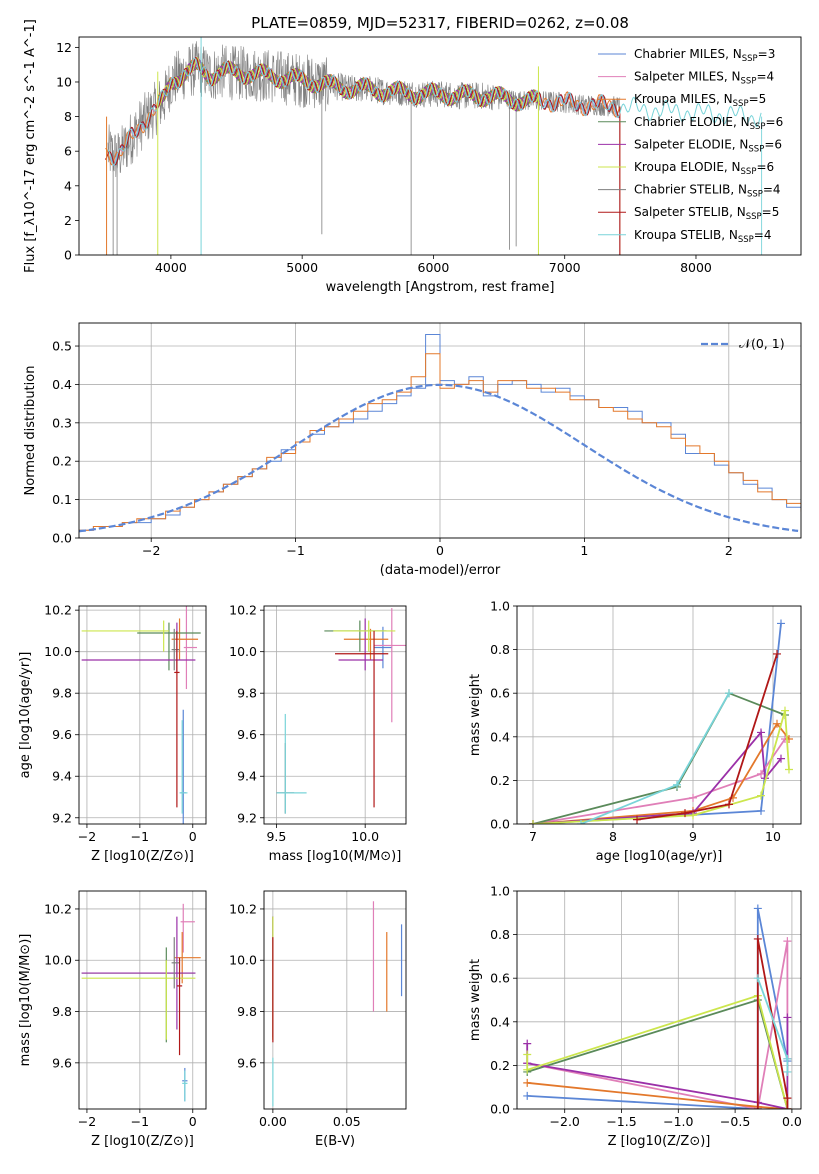 This screenshot has width=819, height=1174. I want to click on x-tick-label: 10.0, so click(365, 836).